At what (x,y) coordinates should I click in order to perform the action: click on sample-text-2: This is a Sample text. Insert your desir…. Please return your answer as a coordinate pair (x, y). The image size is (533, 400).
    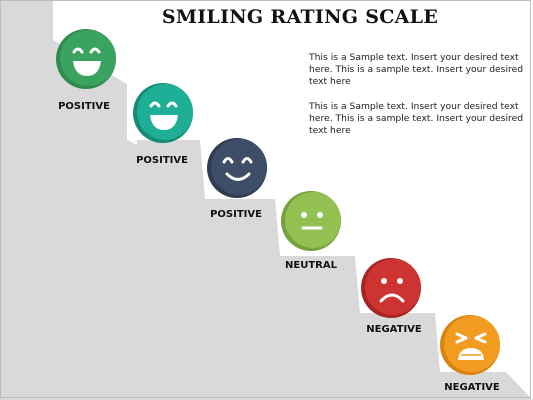
    Looking at the image, I should click on (416, 119).